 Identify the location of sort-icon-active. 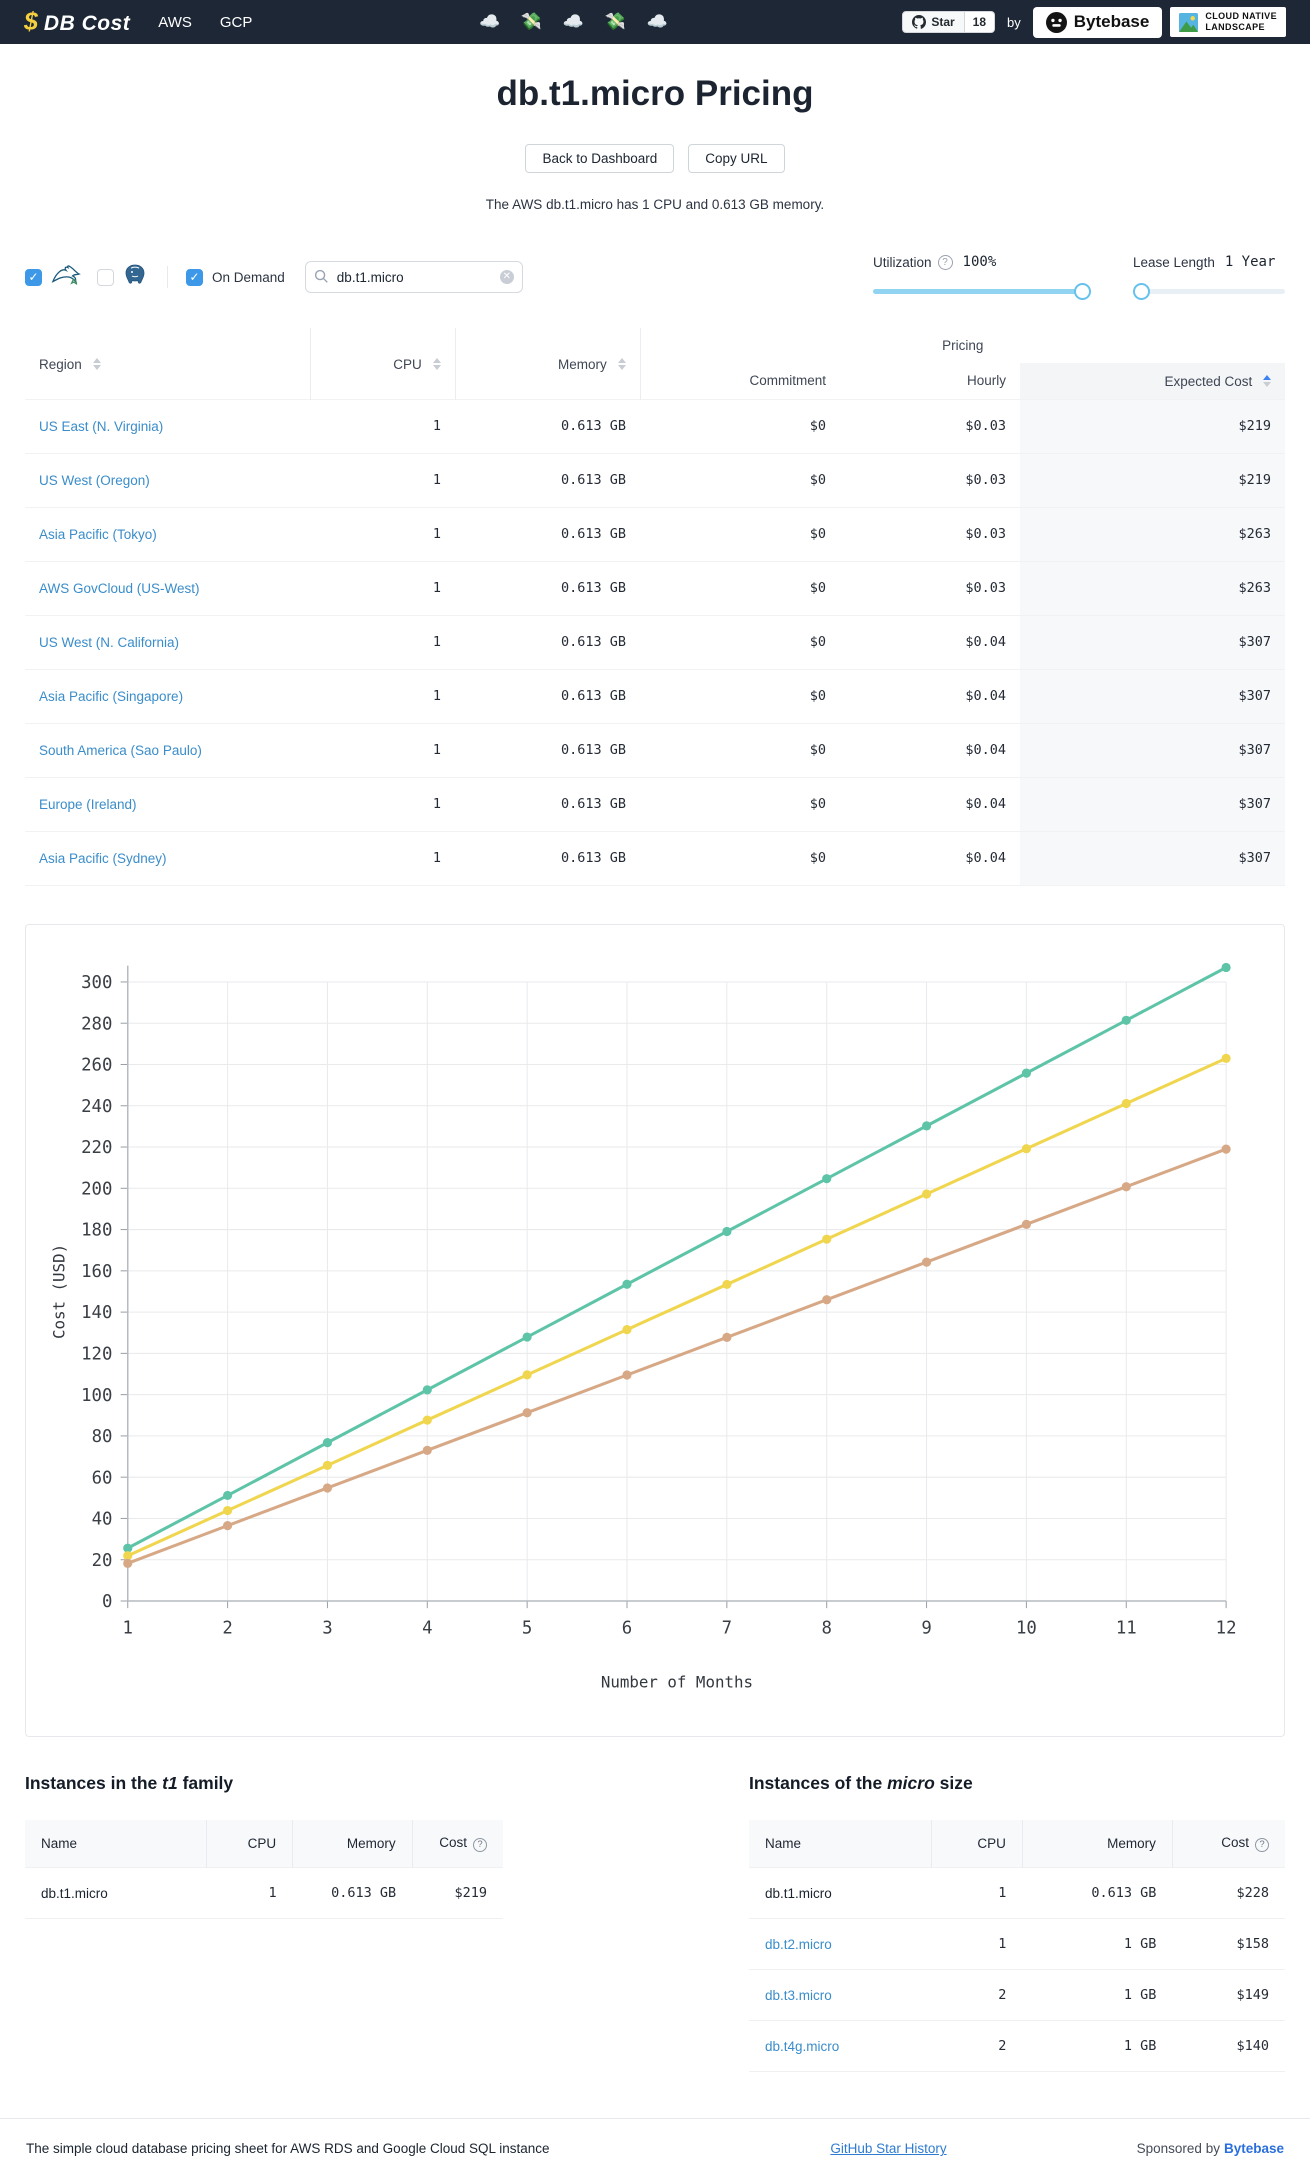
(1267, 381).